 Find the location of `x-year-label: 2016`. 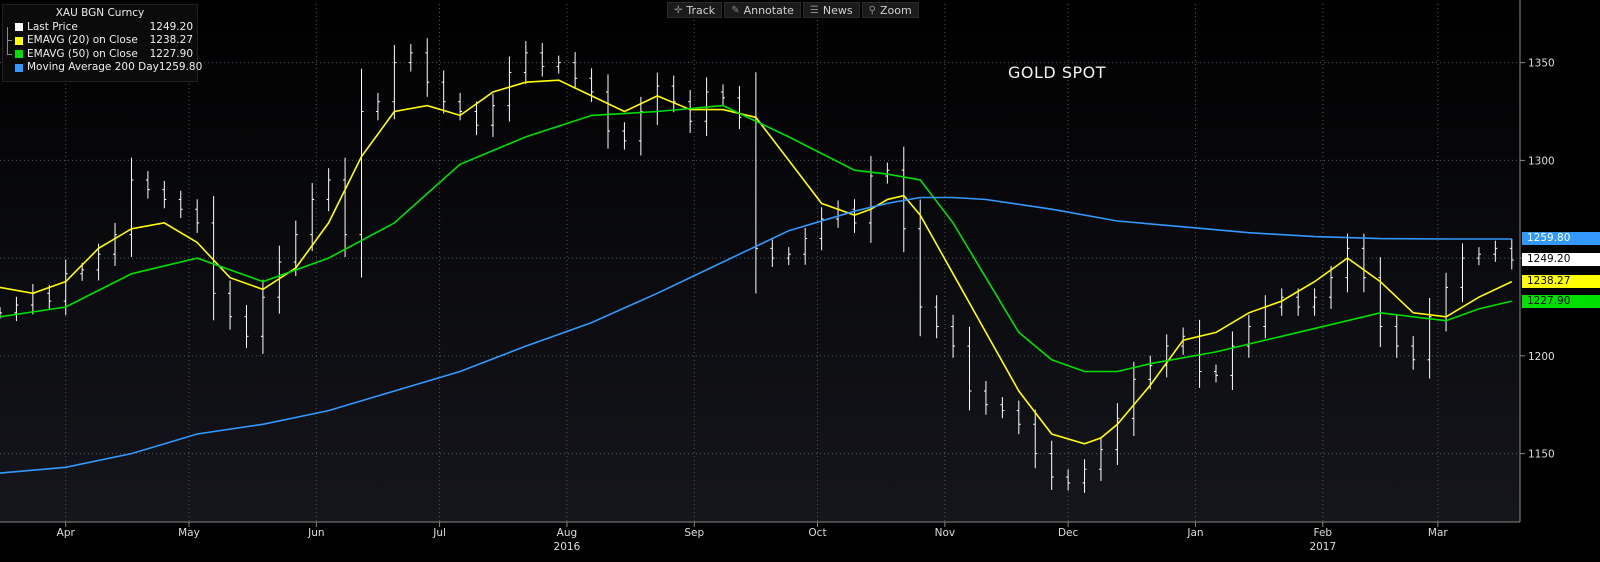

x-year-label: 2016 is located at coordinates (567, 547).